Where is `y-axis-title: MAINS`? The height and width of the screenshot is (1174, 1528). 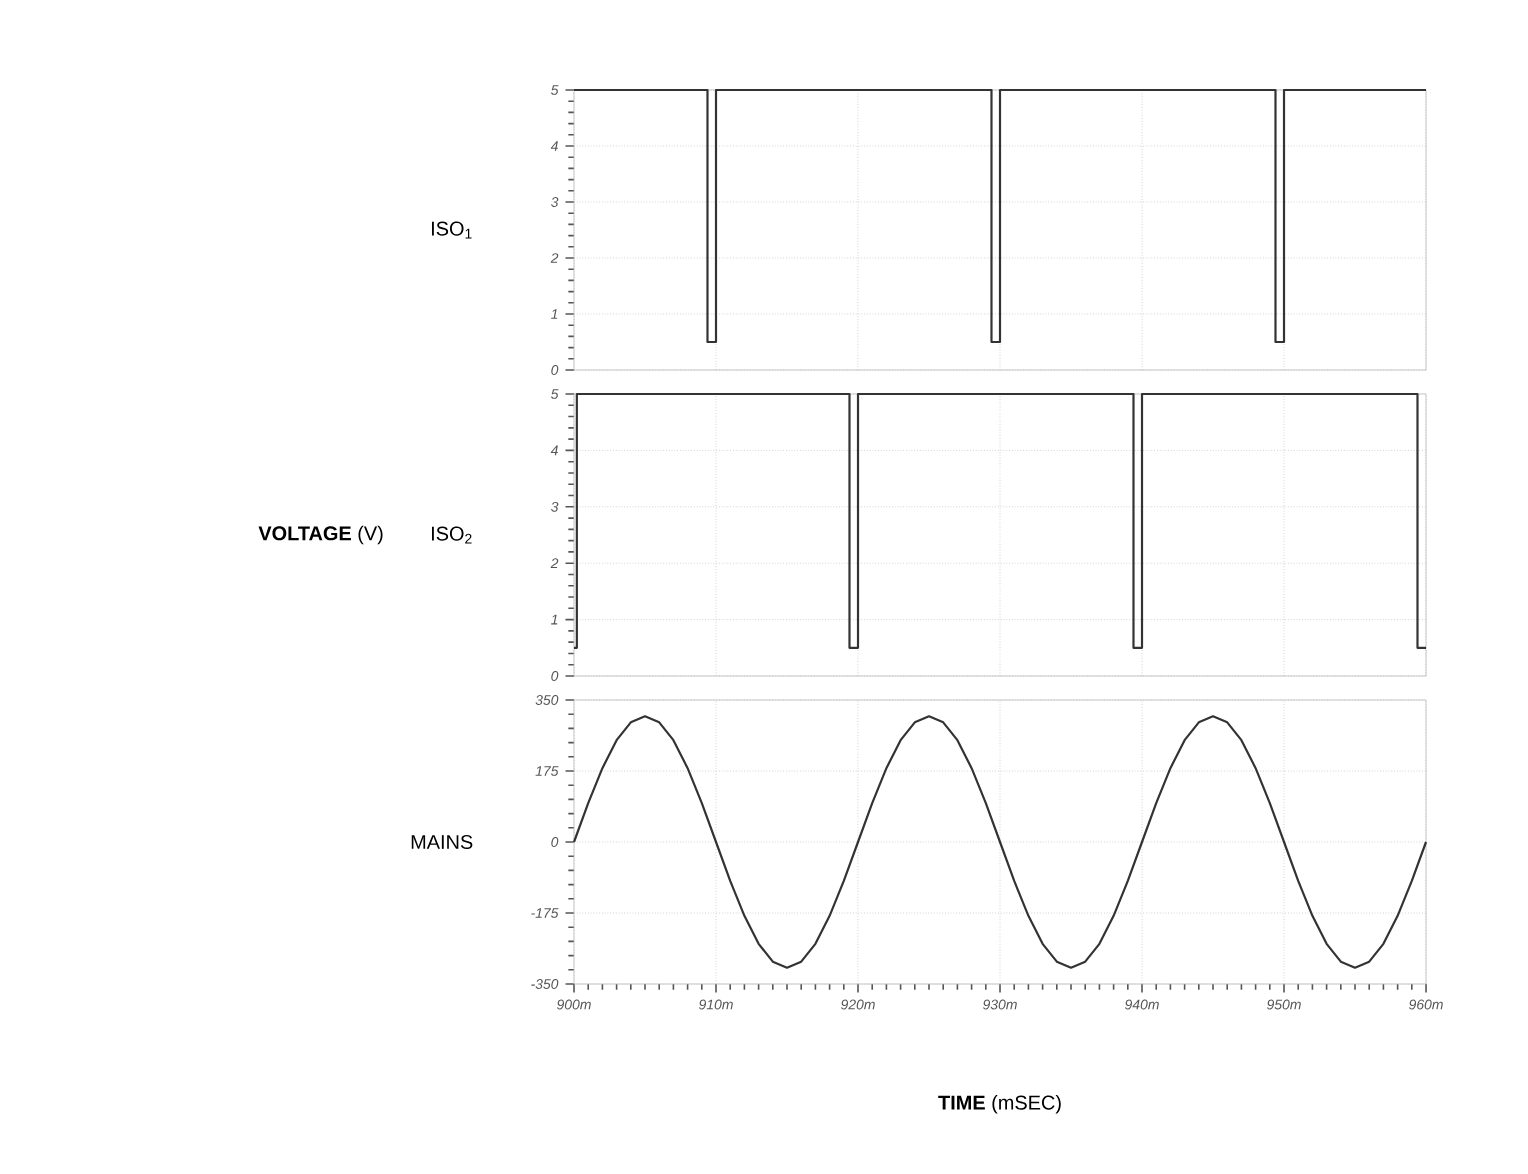 y-axis-title: MAINS is located at coordinates (442, 842).